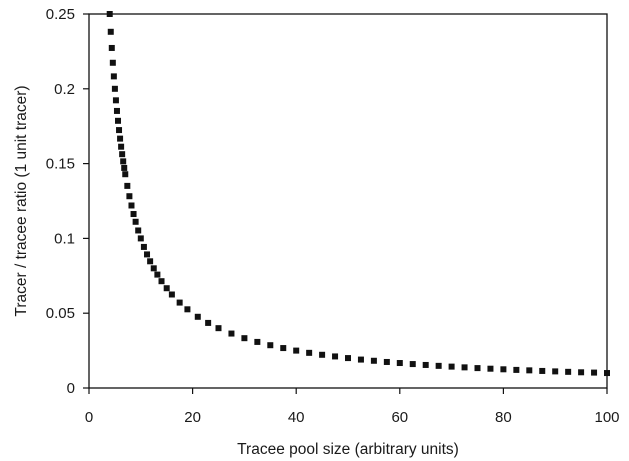 This screenshot has width=629, height=461. I want to click on y-axis-ticks: 0 0.05 0.1 0.15 0.2 0.25, so click(67, 201).